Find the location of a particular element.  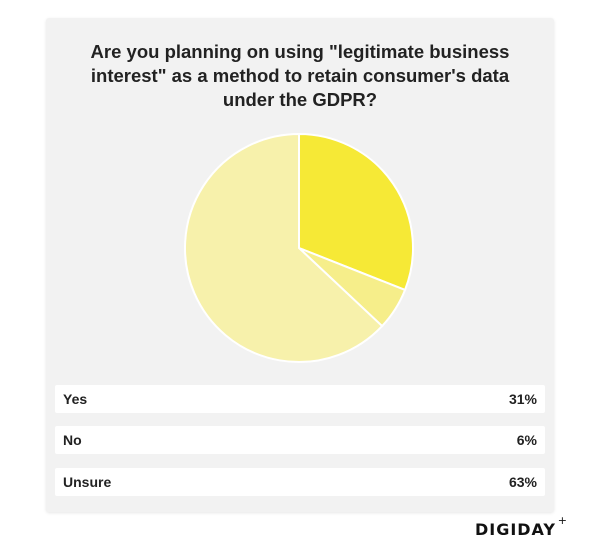

legend-label-no: No is located at coordinates (72, 440).